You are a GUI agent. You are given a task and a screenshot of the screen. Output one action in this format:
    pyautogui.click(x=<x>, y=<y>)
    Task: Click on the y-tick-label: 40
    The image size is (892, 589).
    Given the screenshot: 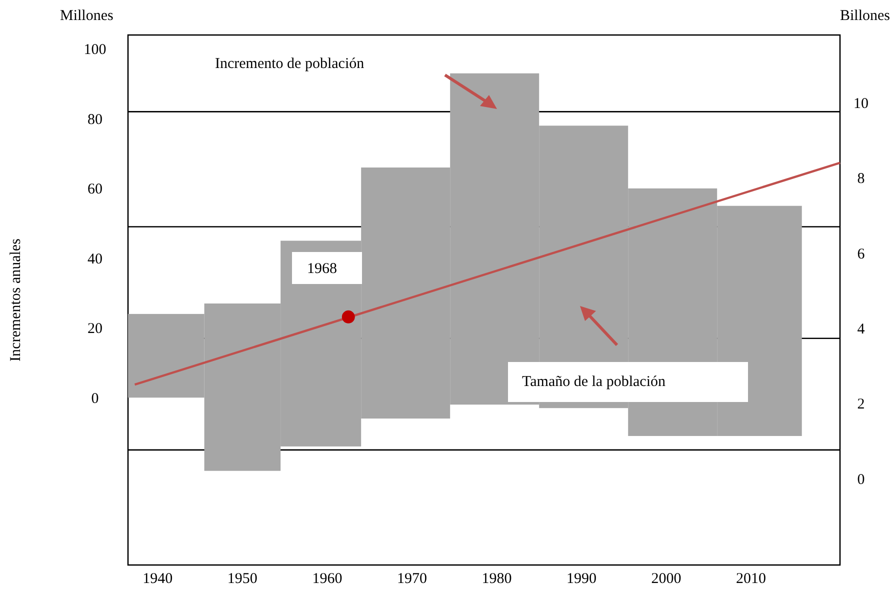 What is the action you would take?
    pyautogui.click(x=95, y=259)
    